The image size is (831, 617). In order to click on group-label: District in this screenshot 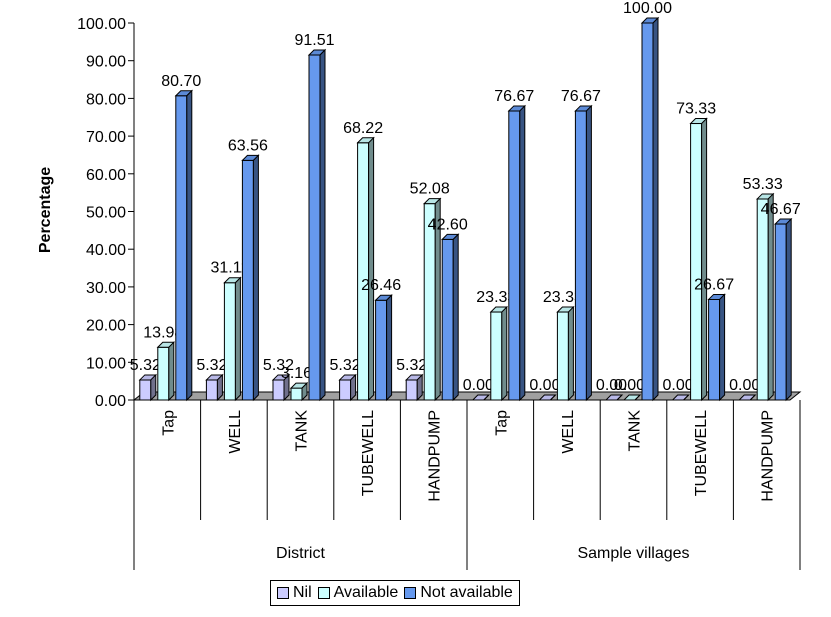, I will do `click(300, 553)`.